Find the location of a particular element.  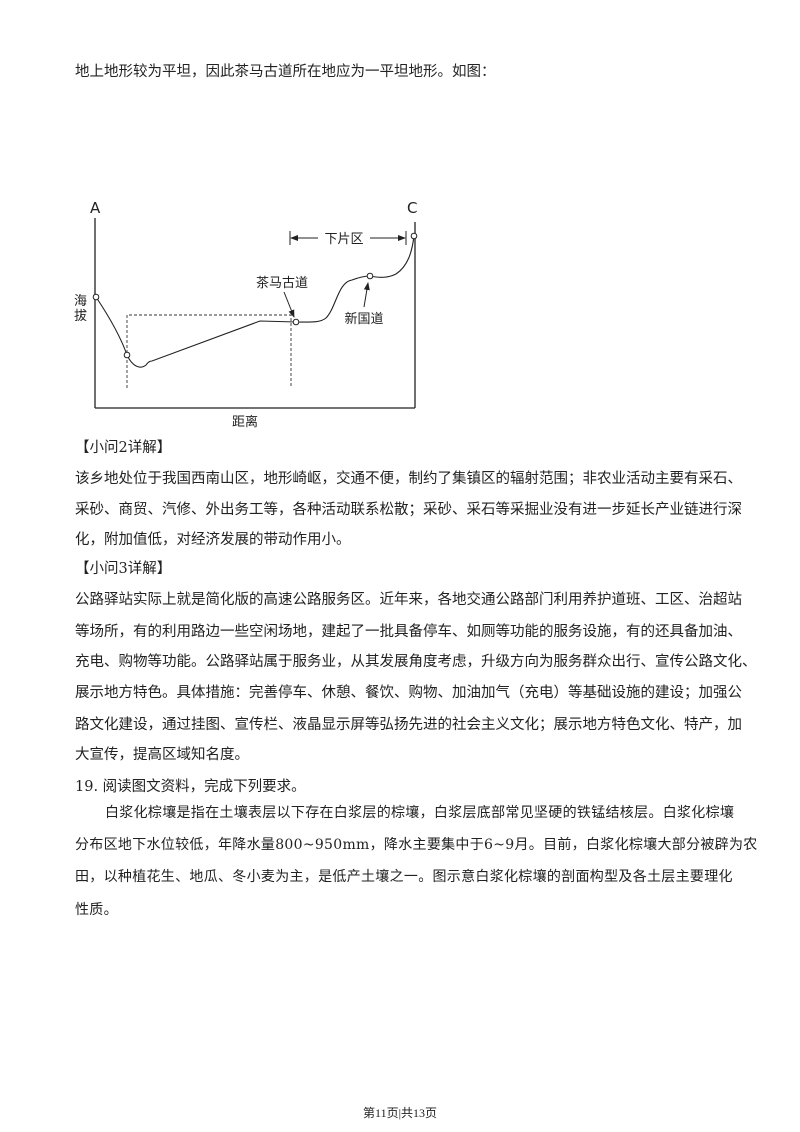

label-chamagudao: 茶马古道 is located at coordinates (282, 283).